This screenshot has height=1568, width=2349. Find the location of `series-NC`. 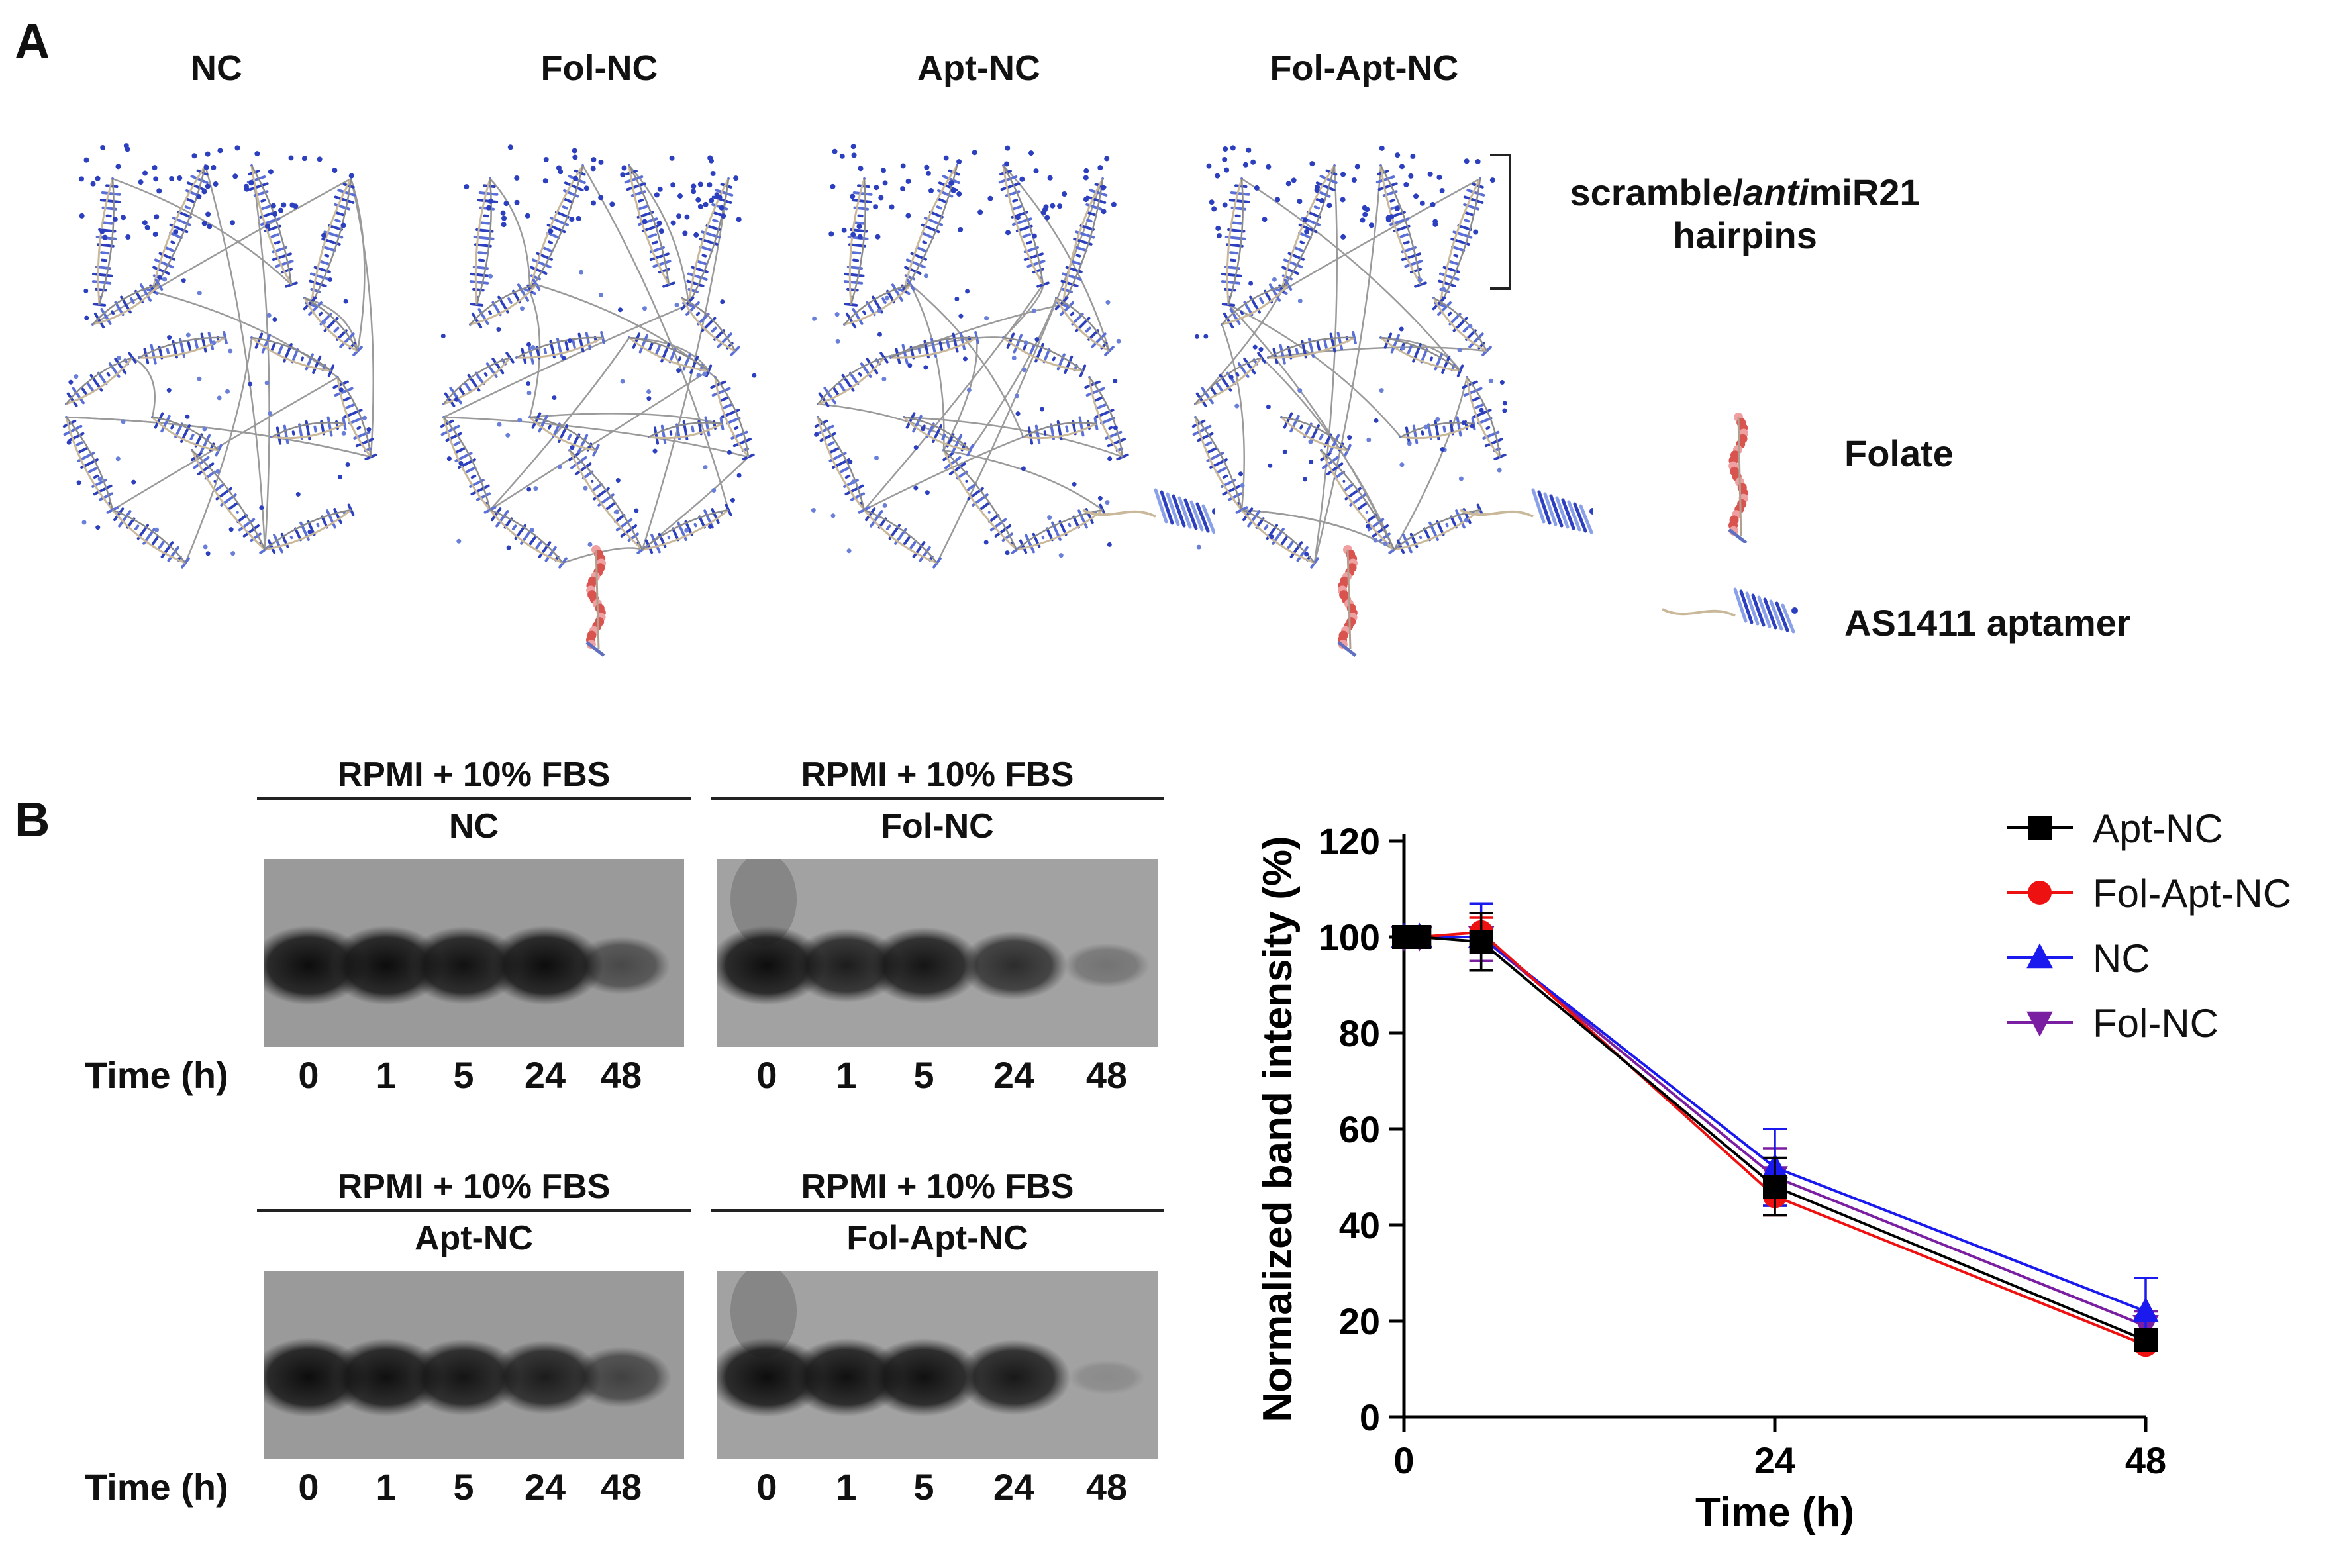

series-NC is located at coordinates (1775, 1124).